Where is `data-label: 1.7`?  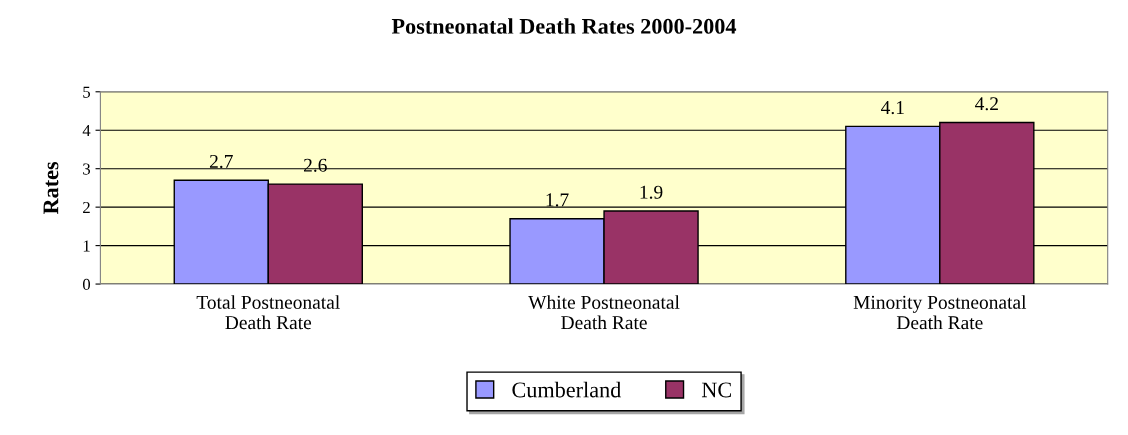 data-label: 1.7 is located at coordinates (557, 200).